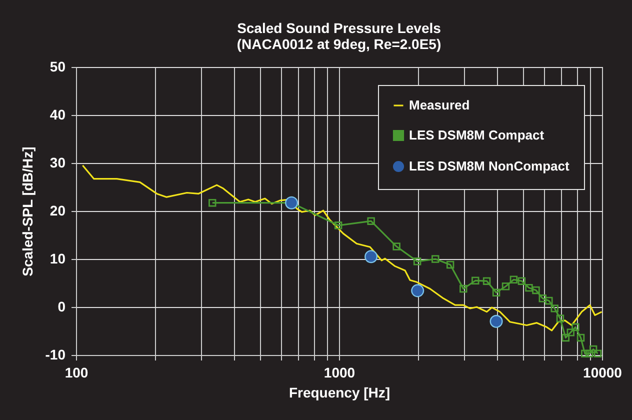 The image size is (632, 420). Describe the element at coordinates (602, 372) in the screenshot. I see `x-tick-label: 10000` at that location.